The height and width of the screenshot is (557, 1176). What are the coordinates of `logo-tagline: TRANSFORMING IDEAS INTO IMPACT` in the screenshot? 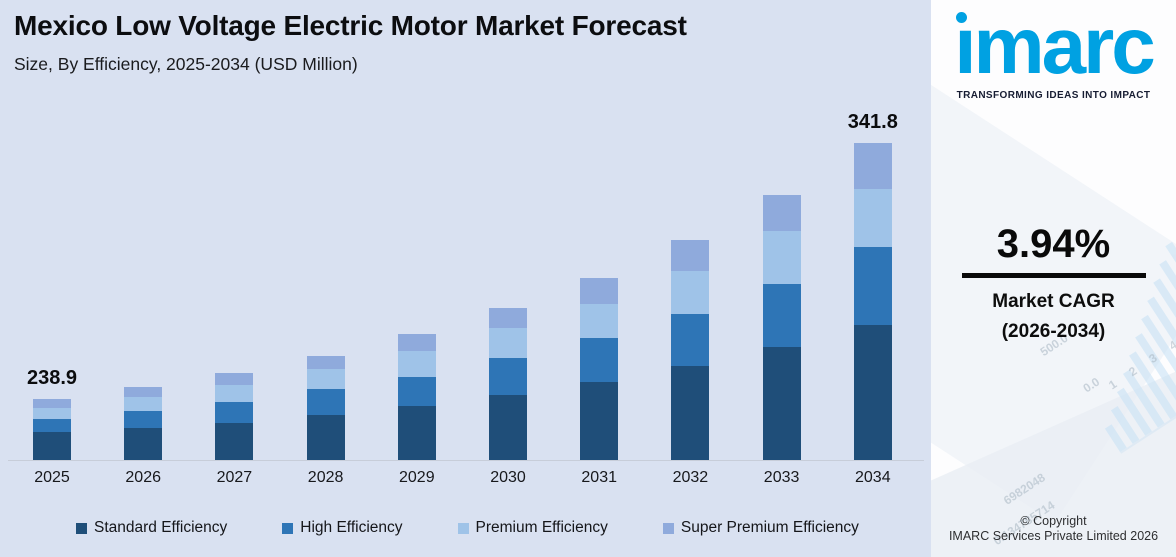 It's located at (1053, 95).